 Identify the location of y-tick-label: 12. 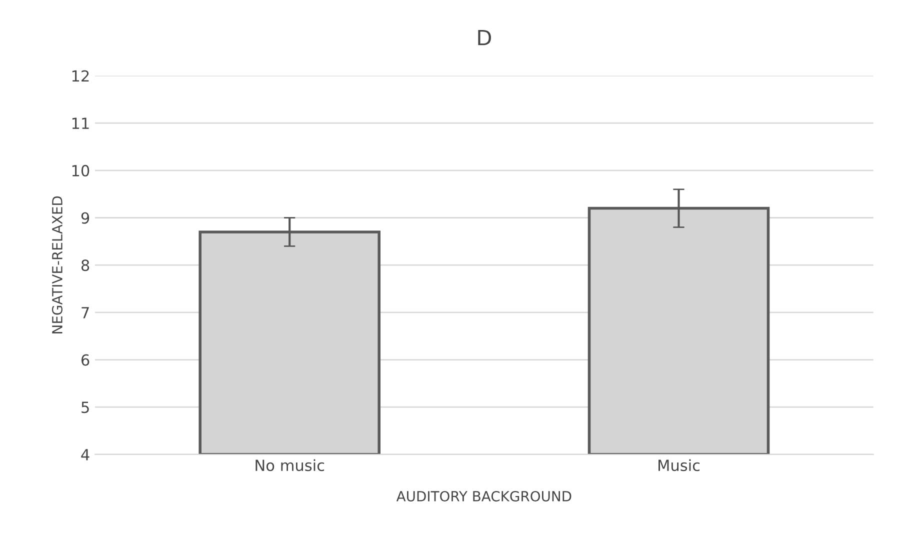
(80, 76).